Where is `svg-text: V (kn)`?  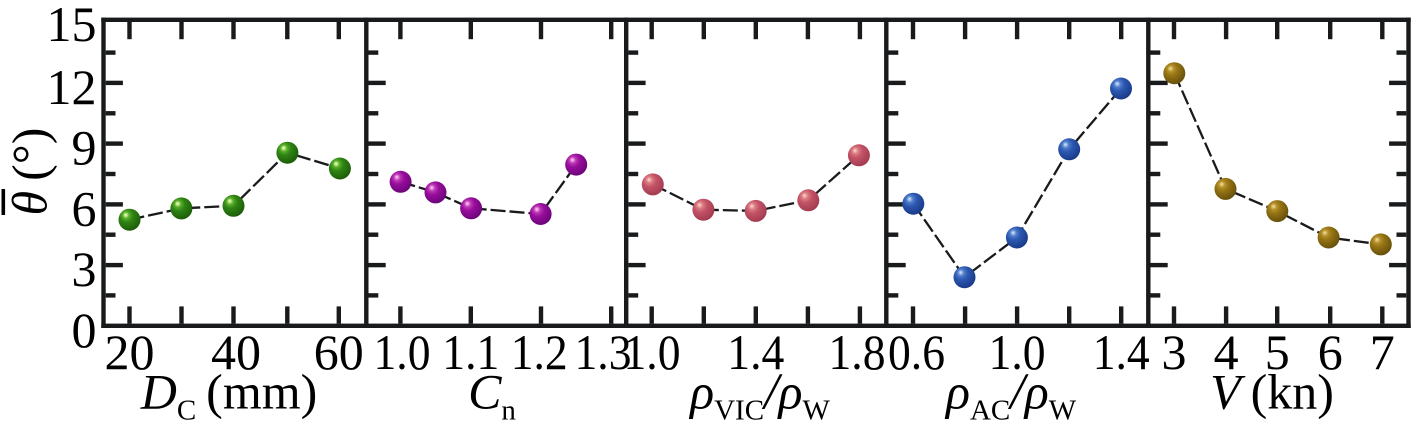
svg-text: V (kn) is located at coordinates (1272, 392).